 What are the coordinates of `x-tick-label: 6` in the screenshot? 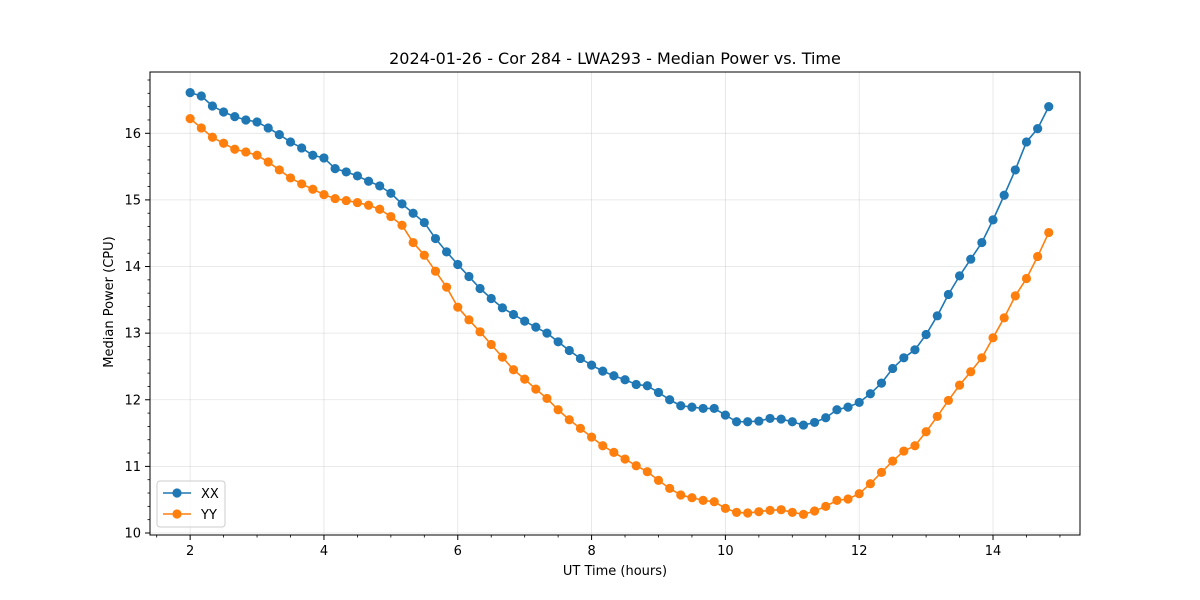 It's located at (458, 551).